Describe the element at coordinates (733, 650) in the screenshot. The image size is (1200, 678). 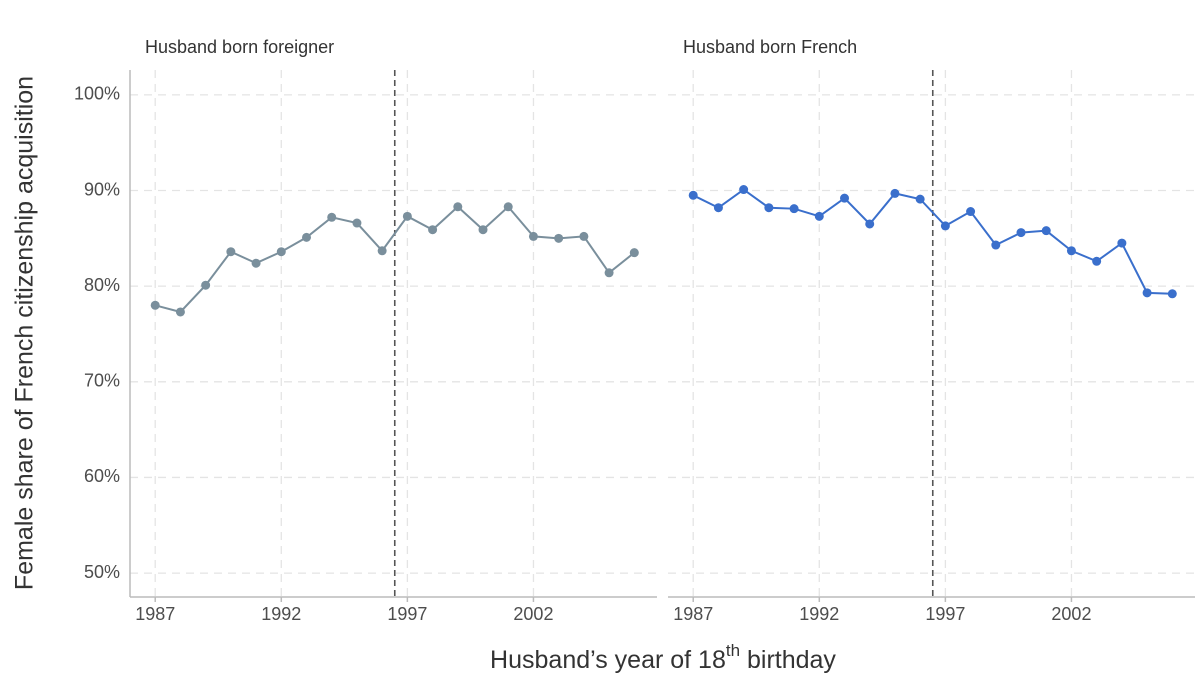
I see `x-axis-title-sup: th` at that location.